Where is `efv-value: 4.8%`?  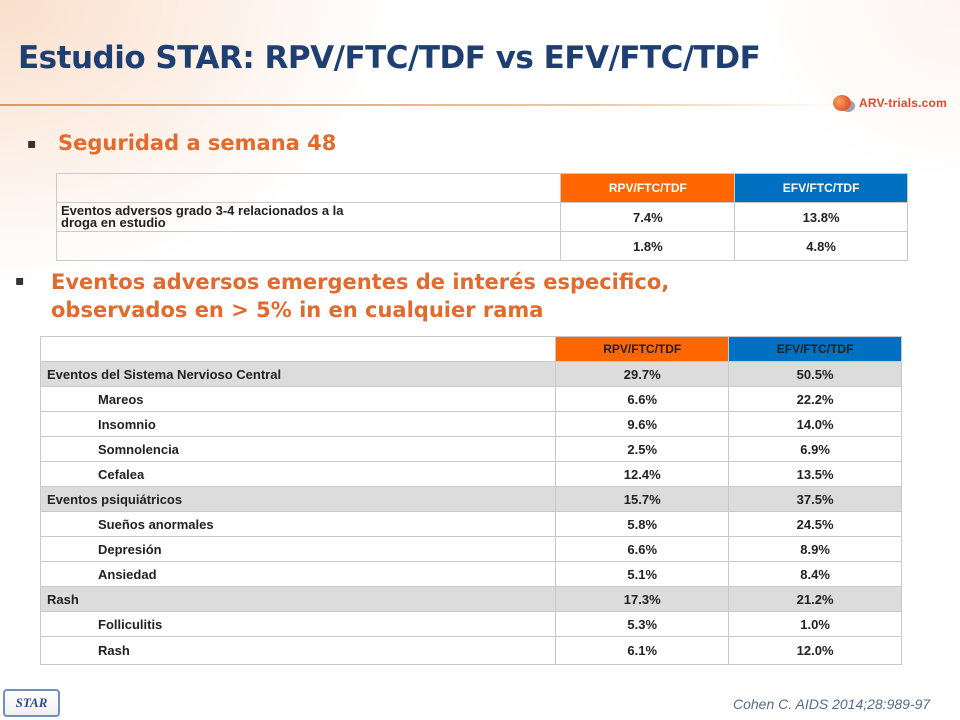 efv-value: 4.8% is located at coordinates (821, 246).